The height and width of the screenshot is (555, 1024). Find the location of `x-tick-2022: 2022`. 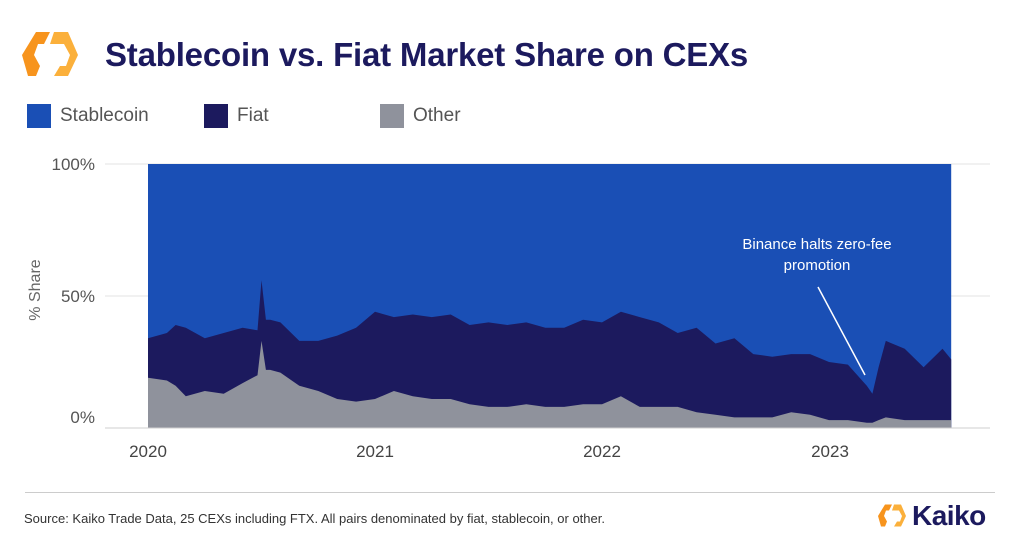

x-tick-2022: 2022 is located at coordinates (602, 451).